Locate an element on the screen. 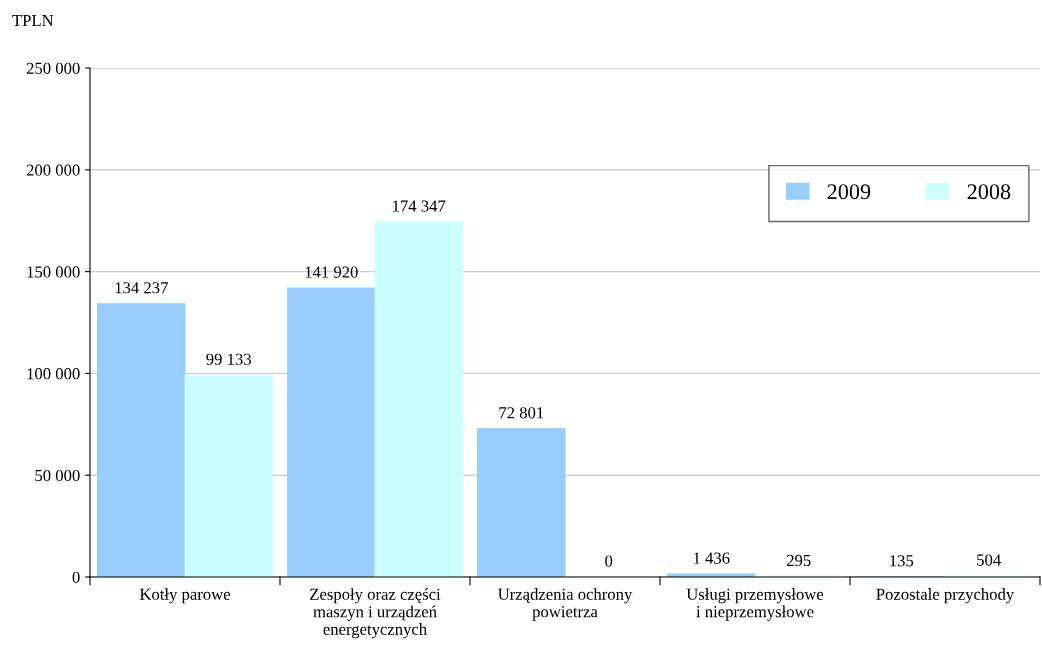 The height and width of the screenshot is (670, 1042). y-tick-label: 150 000 is located at coordinates (53, 272).